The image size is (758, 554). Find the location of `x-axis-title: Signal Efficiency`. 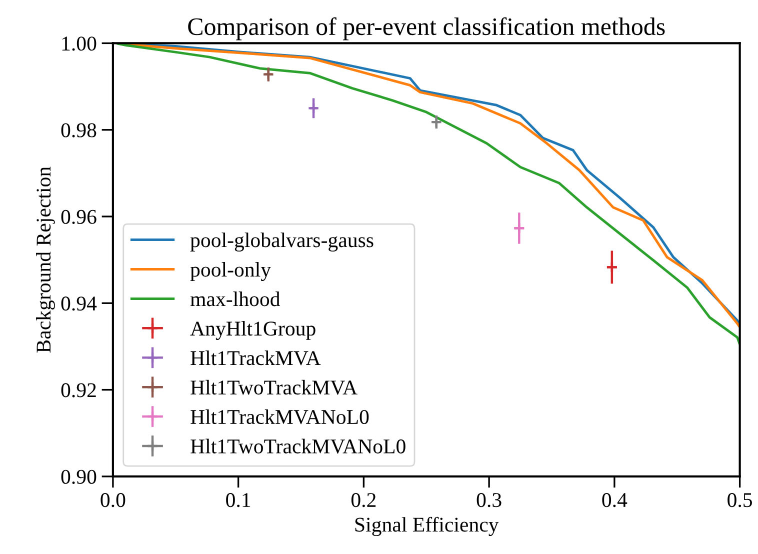

x-axis-title: Signal Efficiency is located at coordinates (427, 526).